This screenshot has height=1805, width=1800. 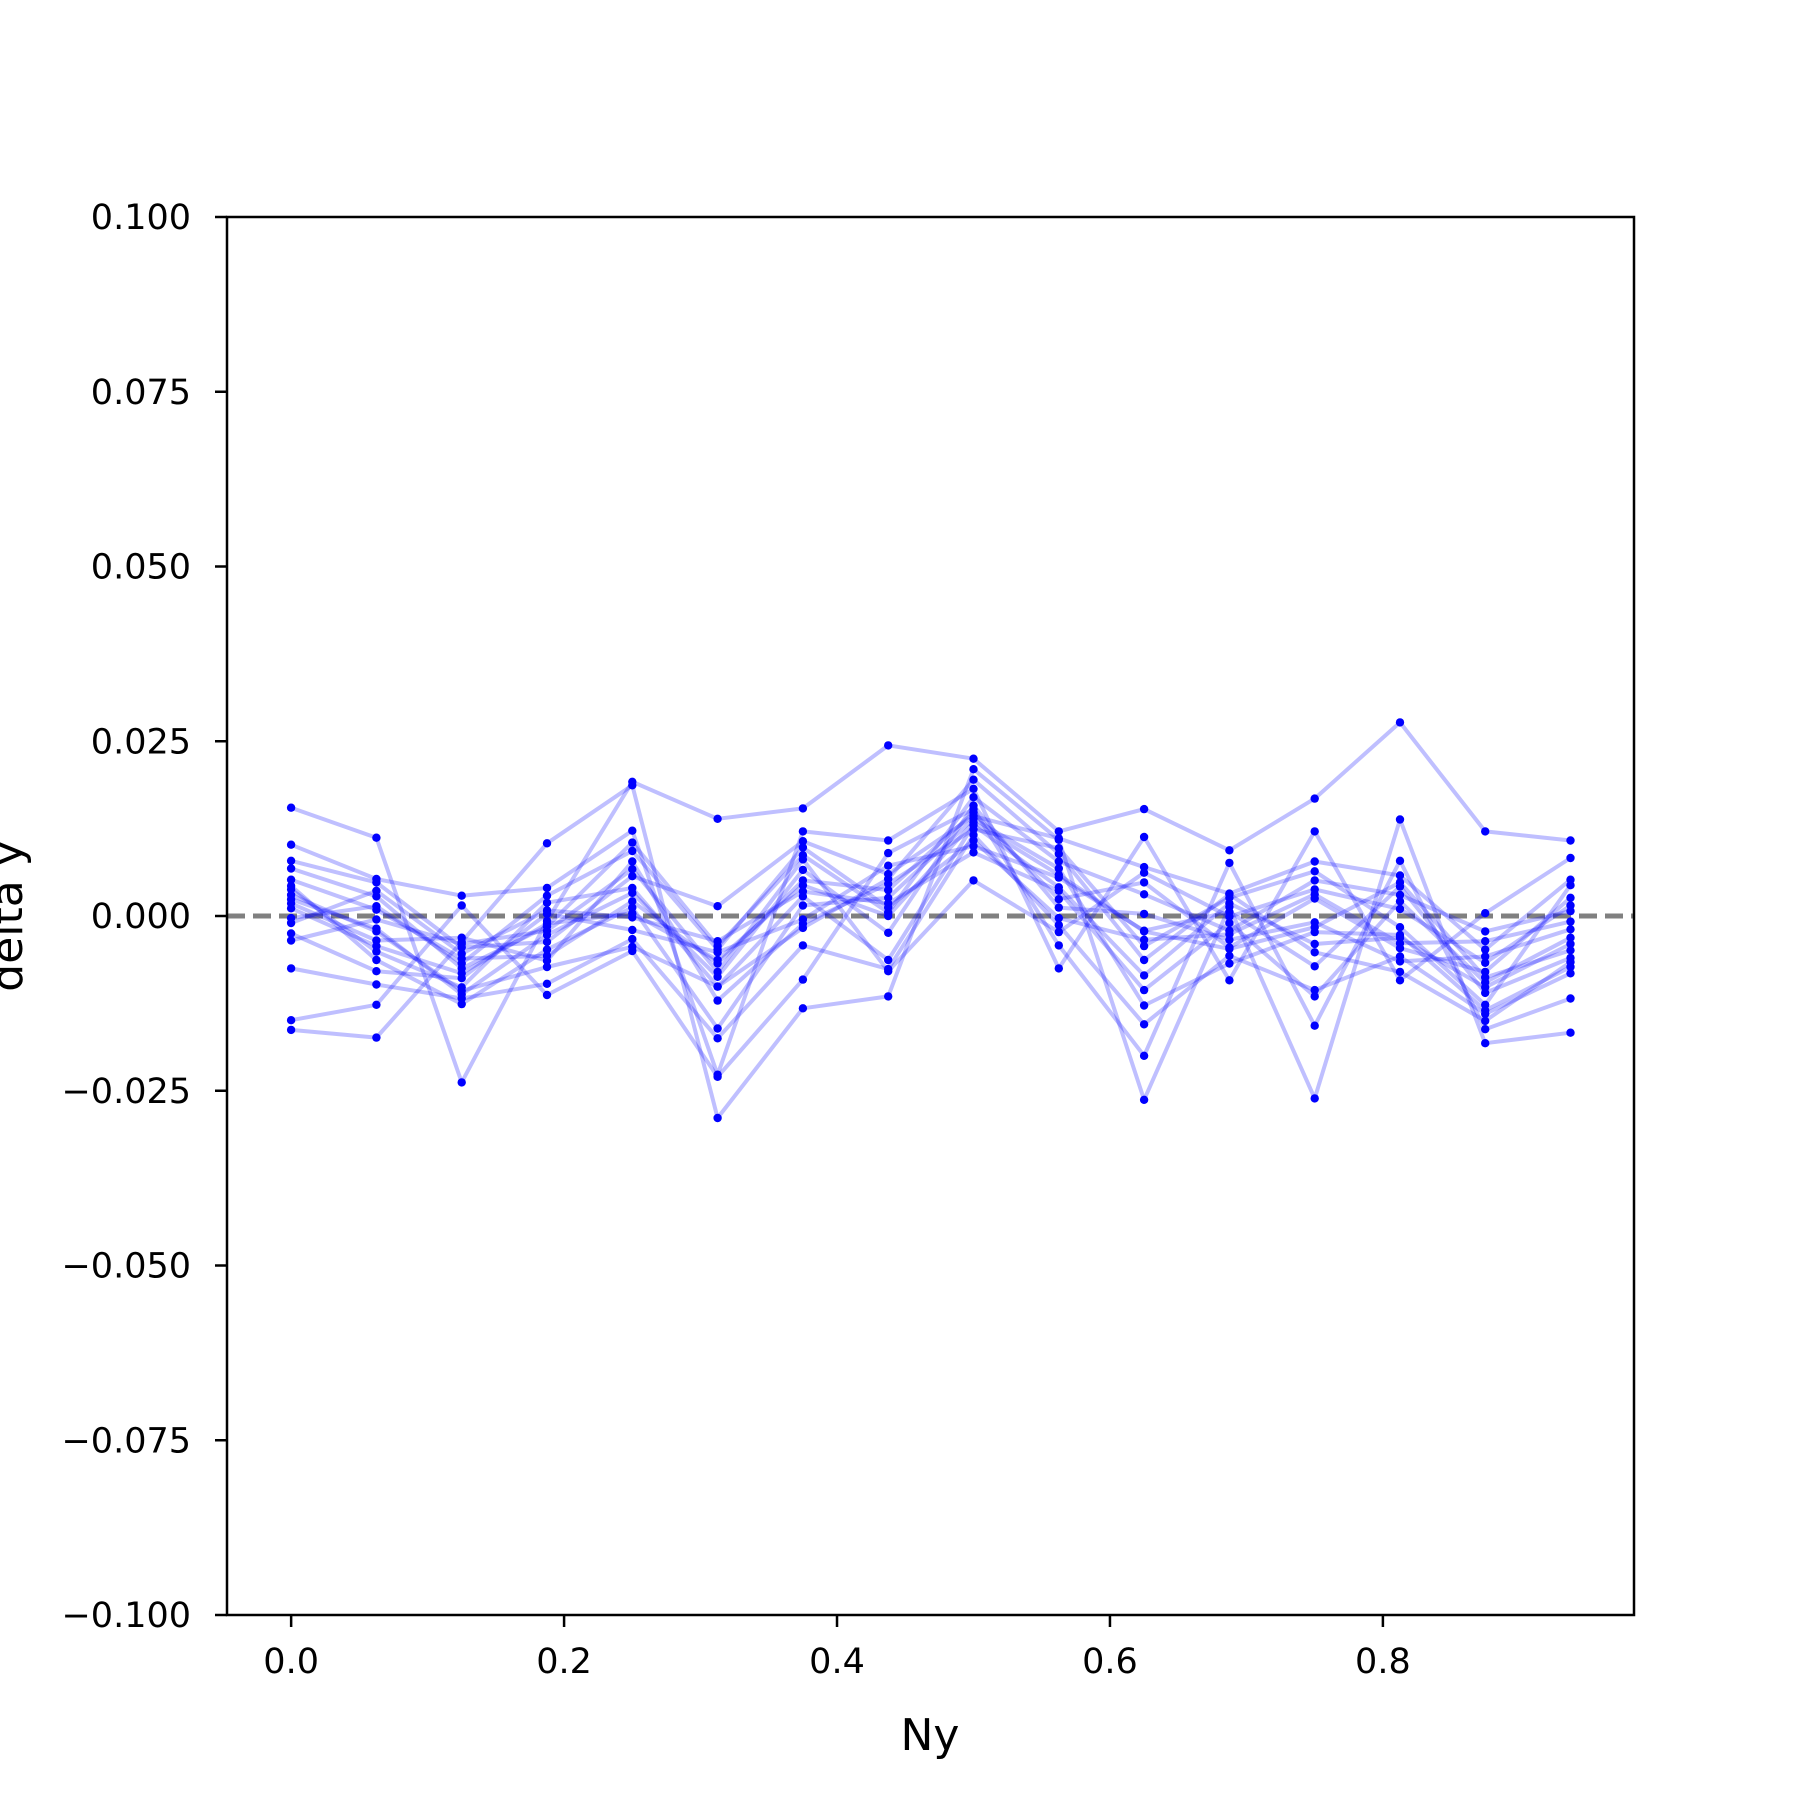 What do you see at coordinates (837, 1662) in the screenshot?
I see `x-tick-label: 0.4` at bounding box center [837, 1662].